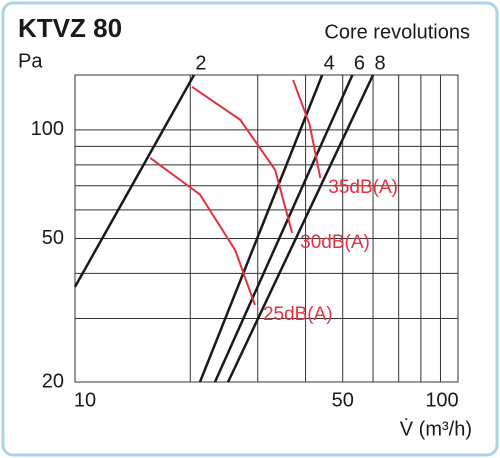  I want to click on series-label: 6, so click(359, 63).